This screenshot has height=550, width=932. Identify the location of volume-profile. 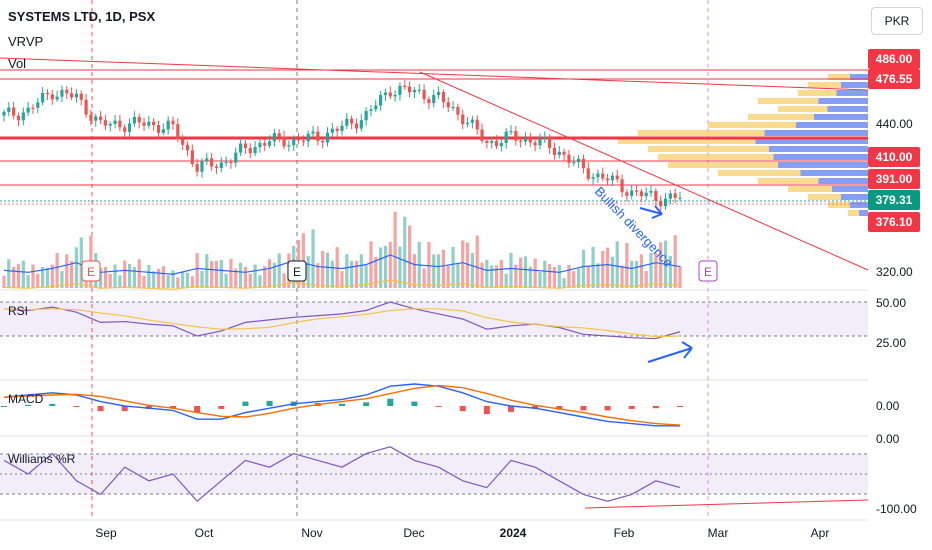
(743, 145).